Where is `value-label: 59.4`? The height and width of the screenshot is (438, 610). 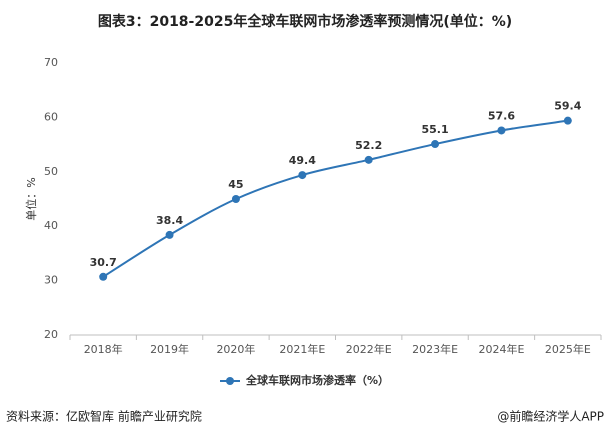 value-label: 59.4 is located at coordinates (567, 106).